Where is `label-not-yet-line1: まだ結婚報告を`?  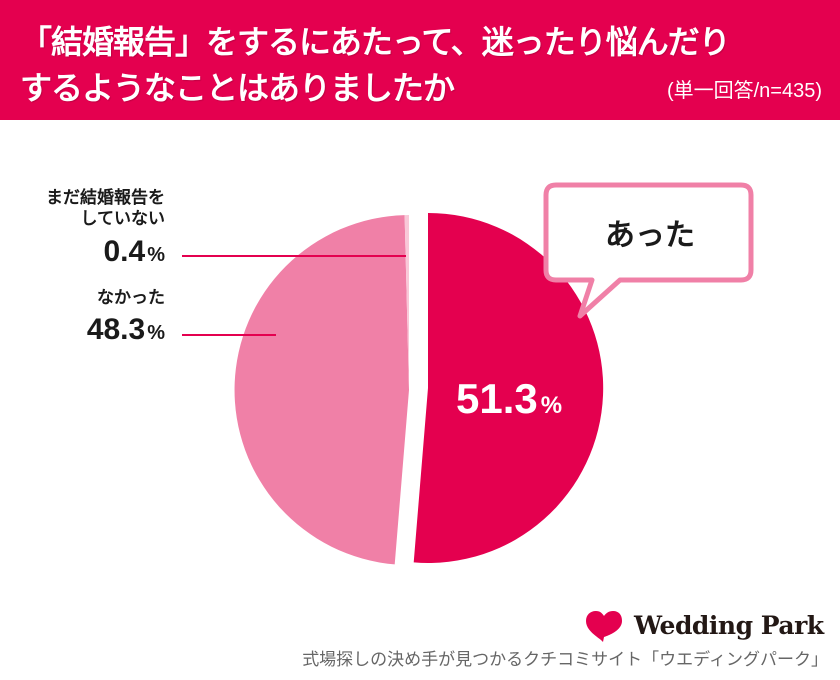 label-not-yet-line1: まだ結婚報告を is located at coordinates (105, 198).